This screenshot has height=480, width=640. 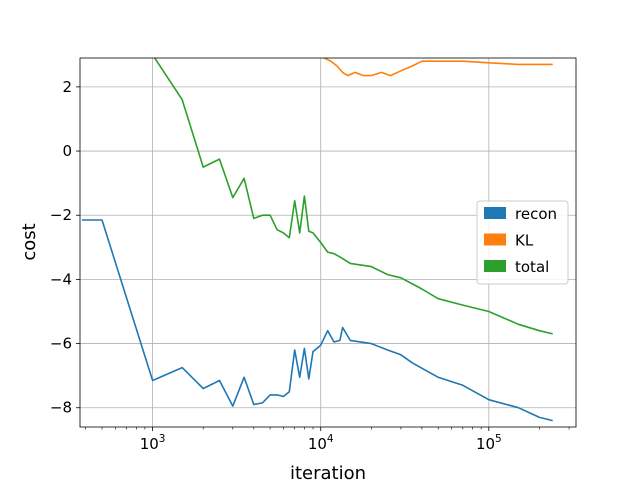 I want to click on x-tick-label: 10⁴, so click(x=321, y=443).